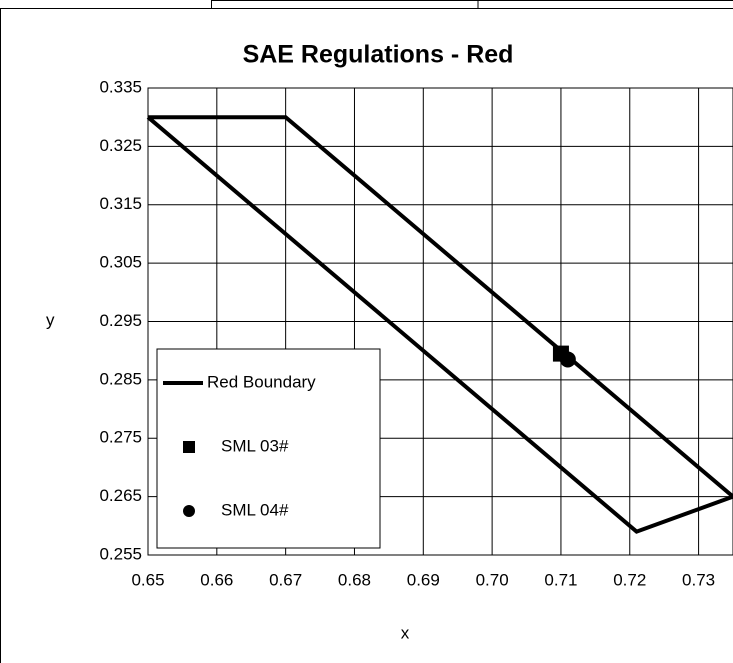  What do you see at coordinates (120, 553) in the screenshot?
I see `y-tick-label: 0.255` at bounding box center [120, 553].